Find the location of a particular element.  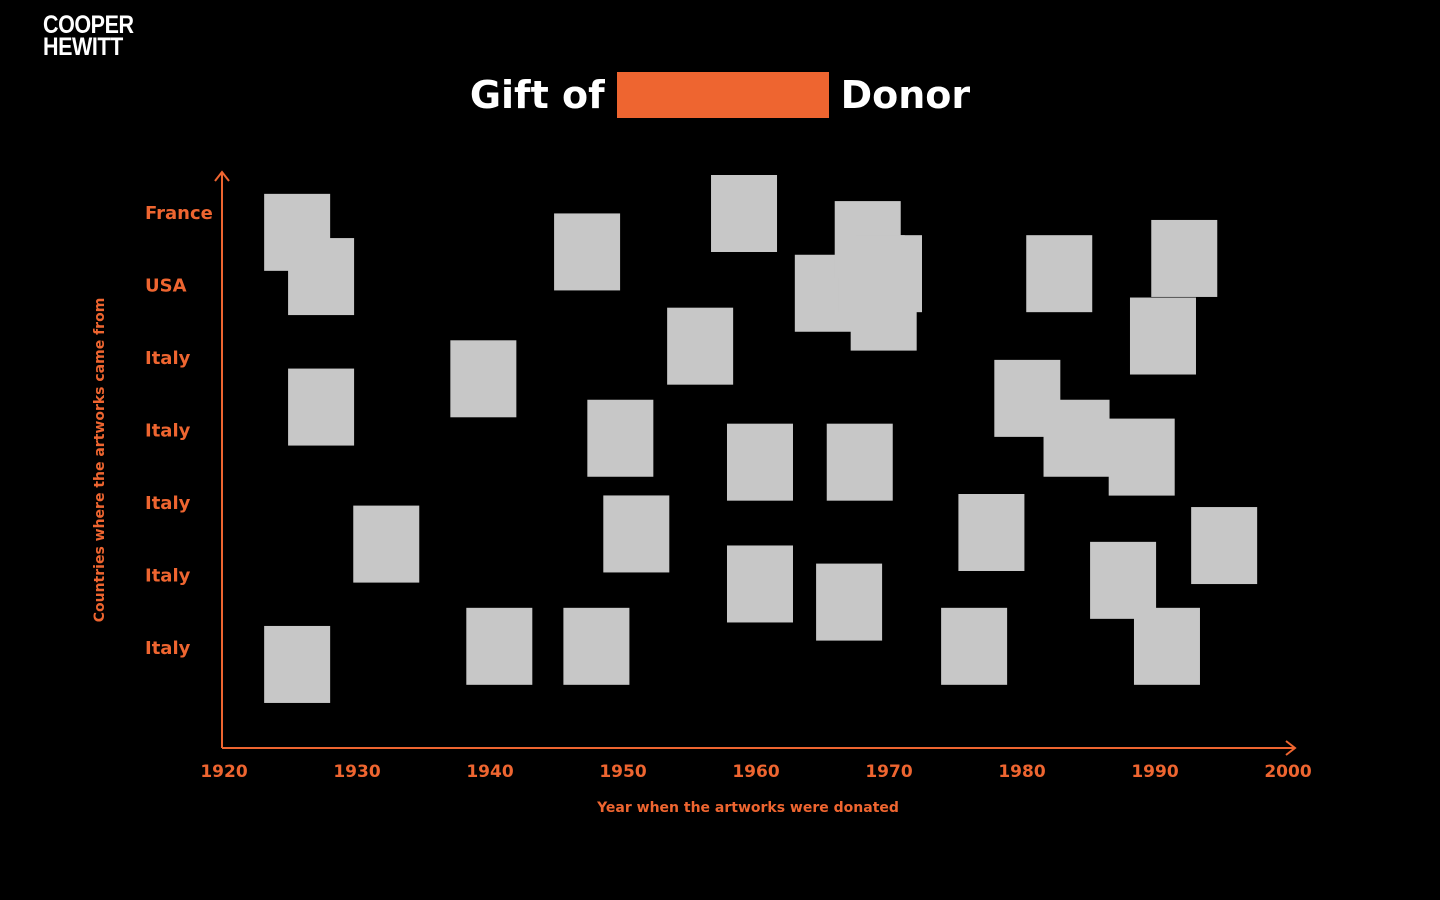

x-tick-label: 1960 is located at coordinates (755, 772).